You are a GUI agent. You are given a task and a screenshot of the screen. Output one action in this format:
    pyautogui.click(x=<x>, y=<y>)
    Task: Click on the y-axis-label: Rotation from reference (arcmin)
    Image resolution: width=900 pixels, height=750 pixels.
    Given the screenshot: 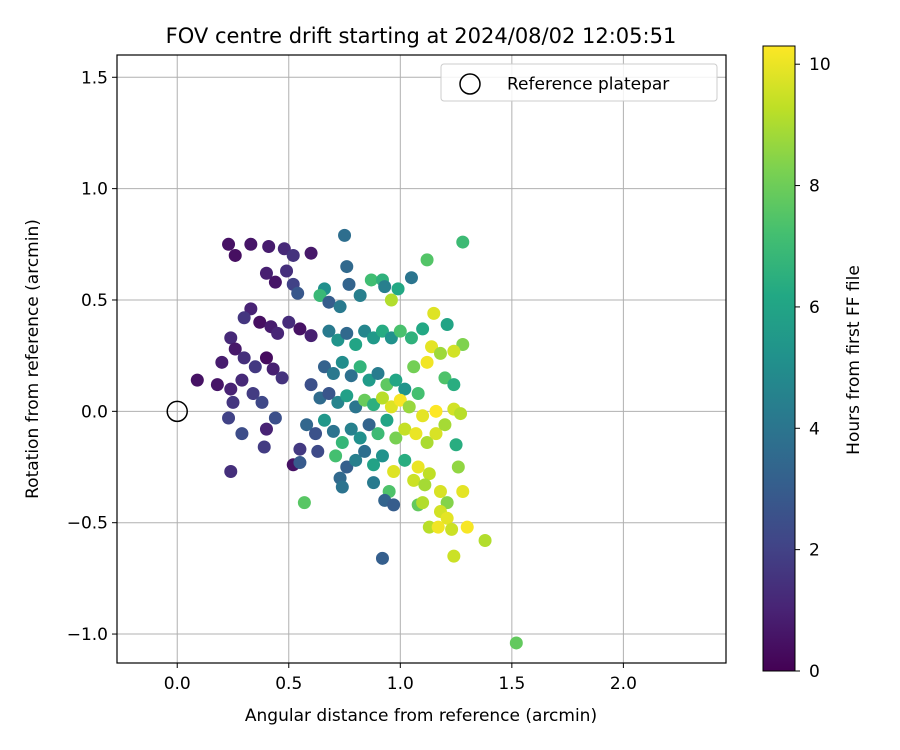 What is the action you would take?
    pyautogui.click(x=33, y=359)
    